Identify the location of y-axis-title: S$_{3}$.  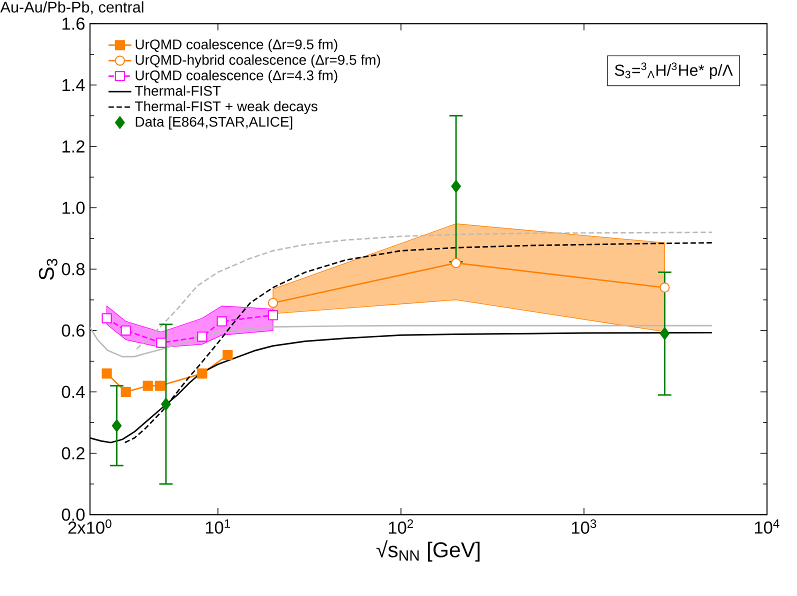
(48, 269).